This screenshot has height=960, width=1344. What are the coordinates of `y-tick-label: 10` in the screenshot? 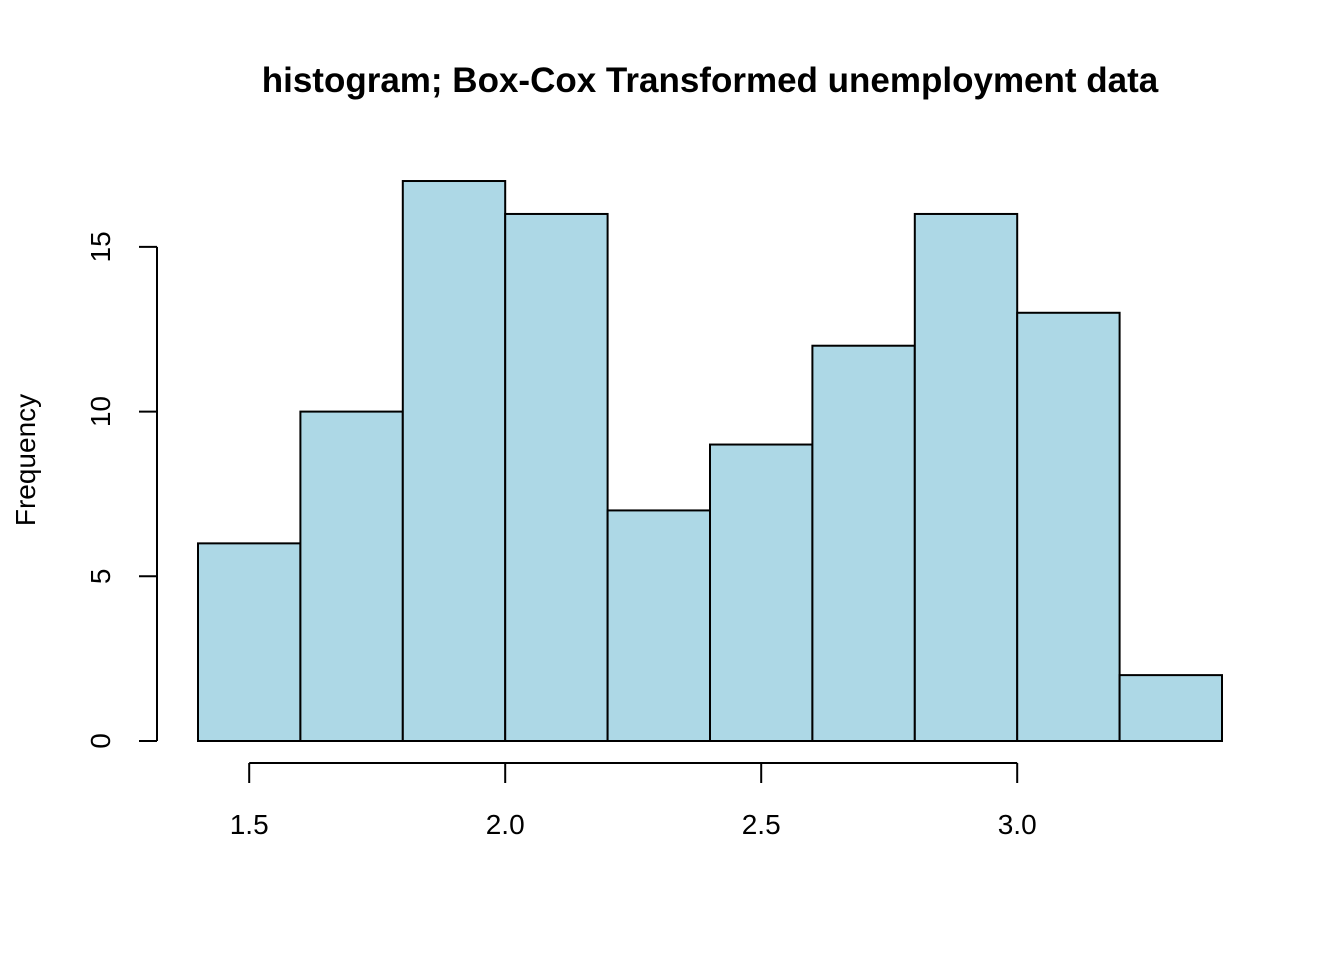 It's located at (100, 411).